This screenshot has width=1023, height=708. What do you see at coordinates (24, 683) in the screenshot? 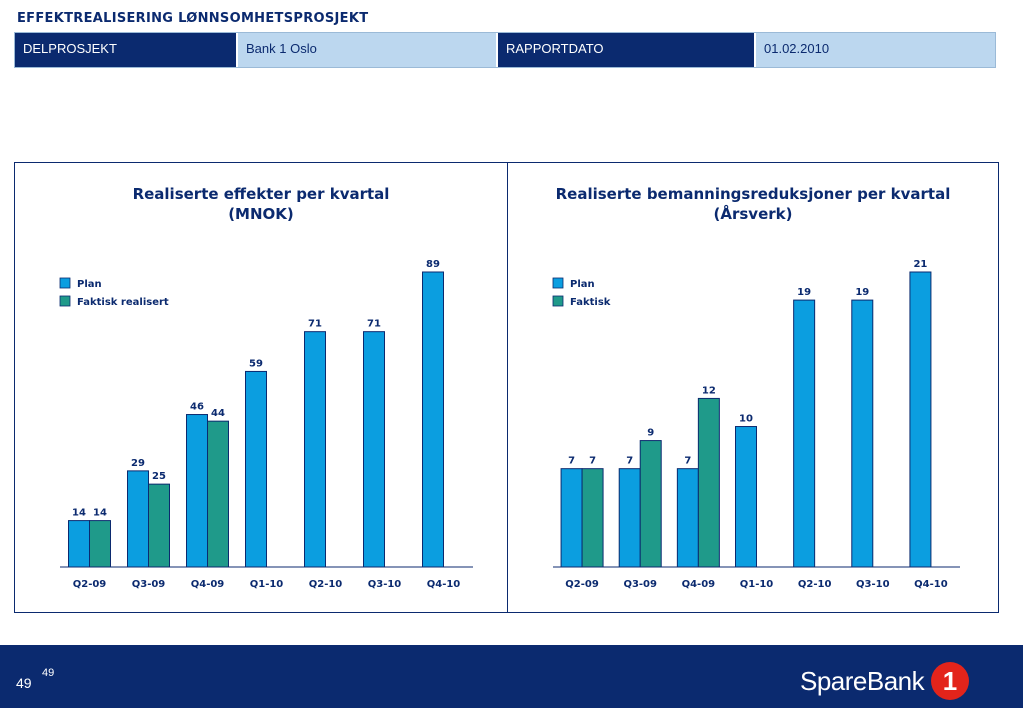
I see `page-number: 49` at bounding box center [24, 683].